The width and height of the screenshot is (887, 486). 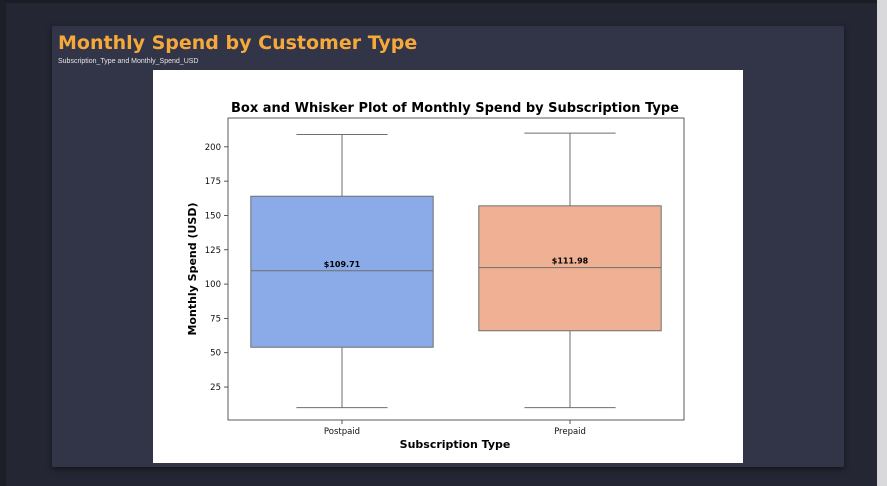 I want to click on window-top-edge, so click(x=443, y=1).